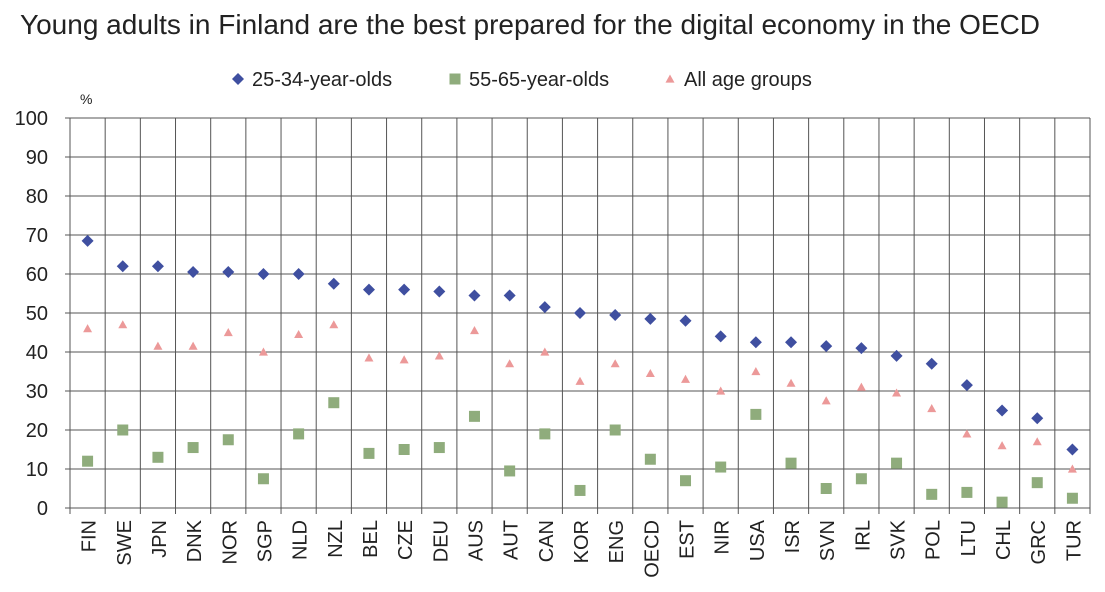  Describe the element at coordinates (652, 549) in the screenshot. I see `x-tick-label: OECD` at that location.